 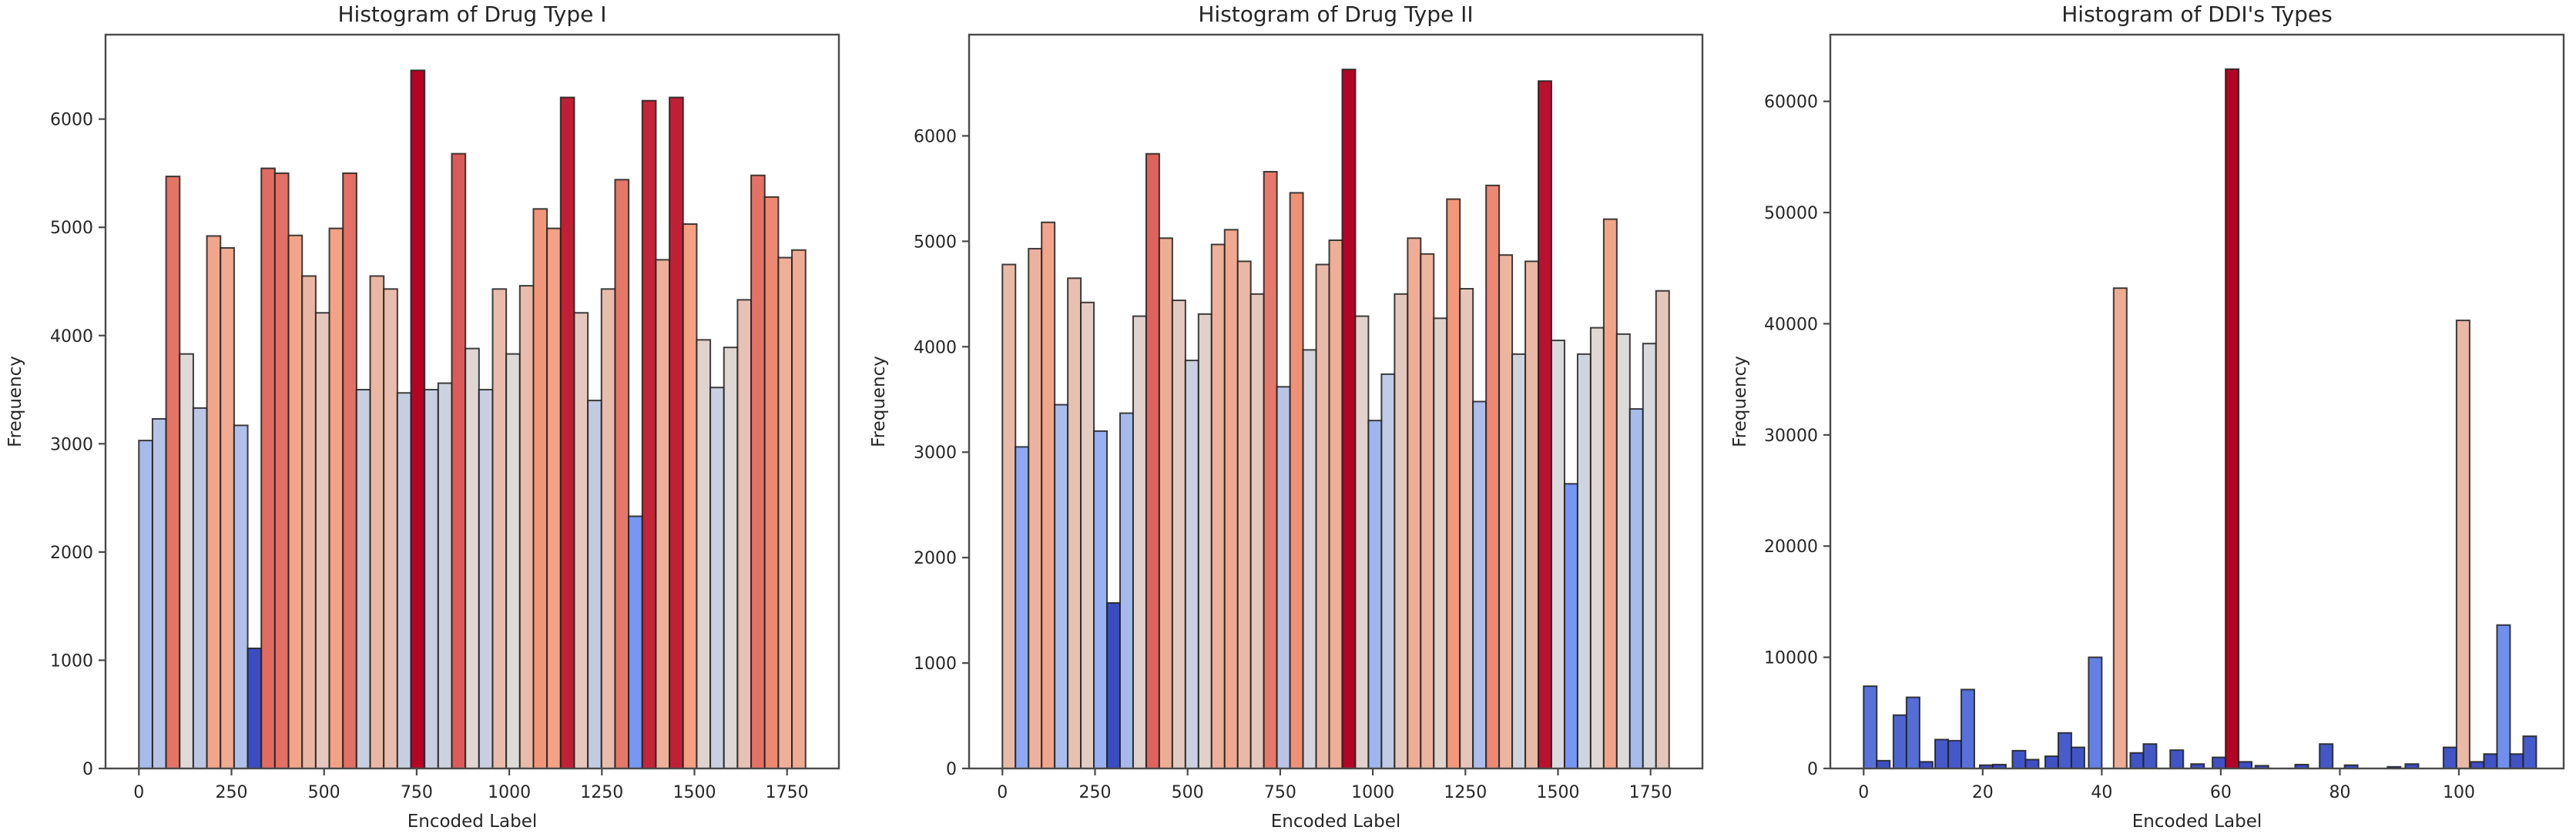 What do you see at coordinates (694, 793) in the screenshot?
I see `x-tick-label: 1500` at bounding box center [694, 793].